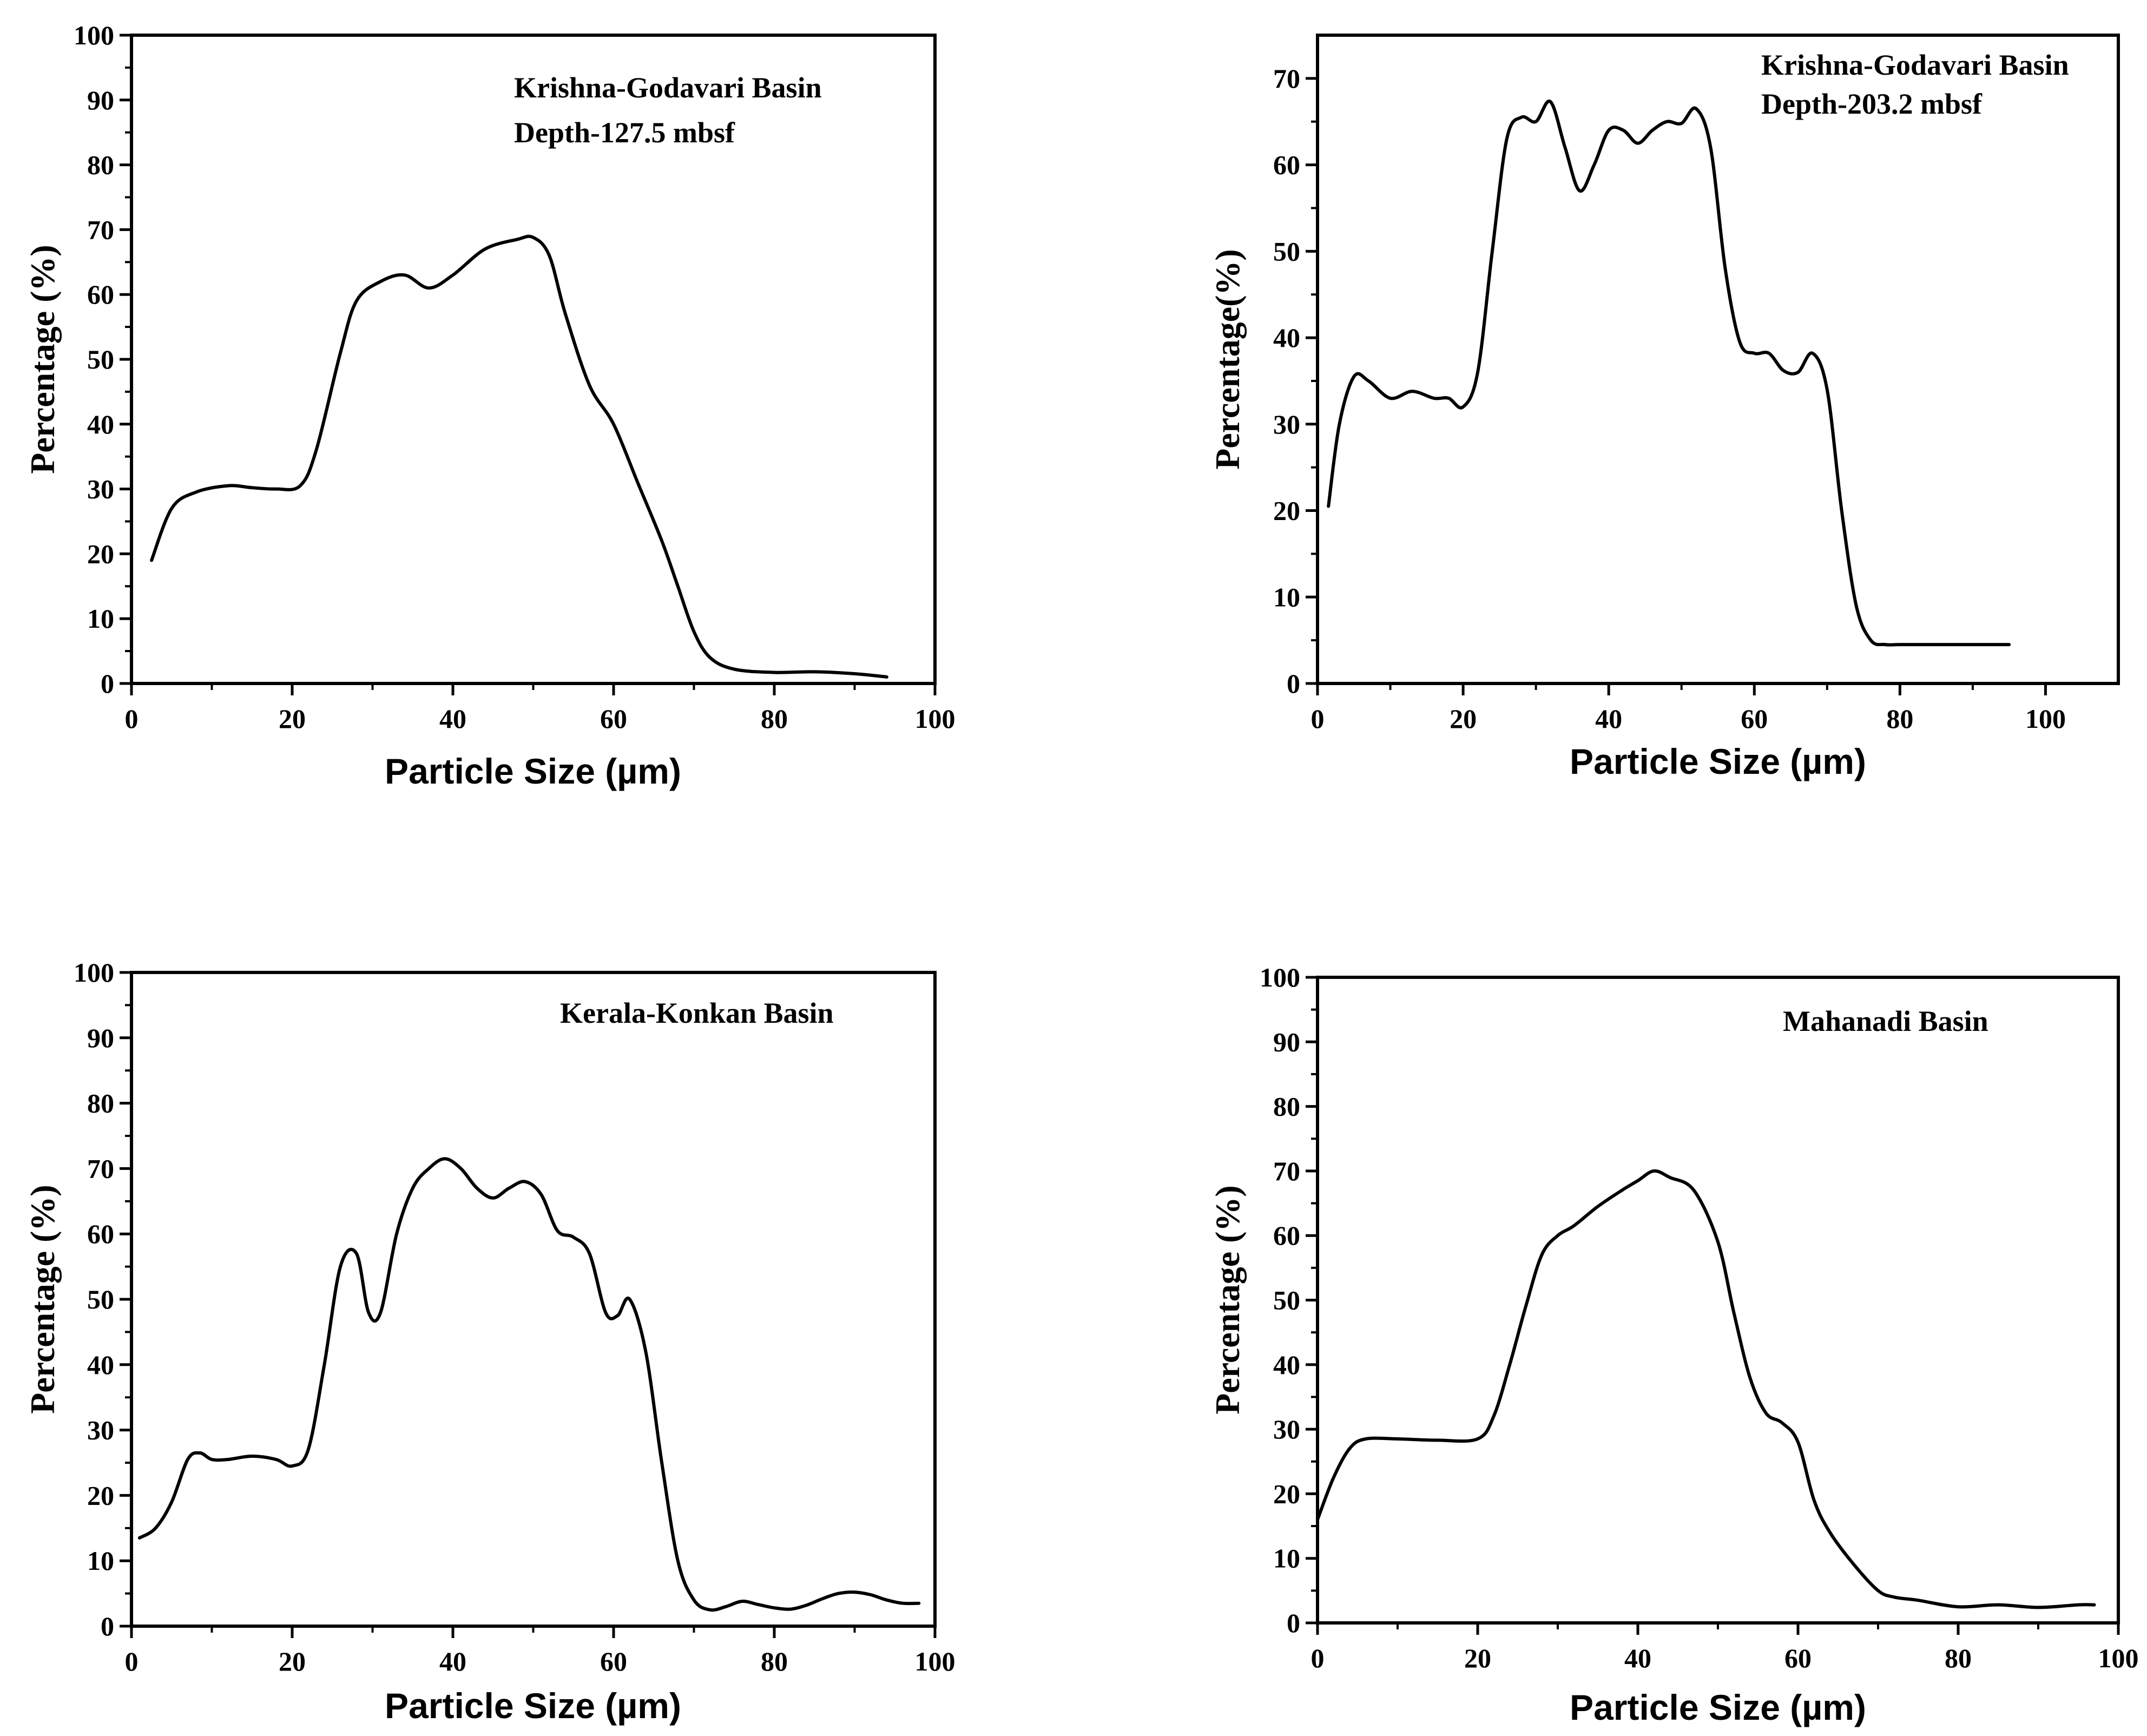 The height and width of the screenshot is (1736, 2147). What do you see at coordinates (1872, 104) in the screenshot?
I see `annotation-depth: Depth-203.2 mbsf` at bounding box center [1872, 104].